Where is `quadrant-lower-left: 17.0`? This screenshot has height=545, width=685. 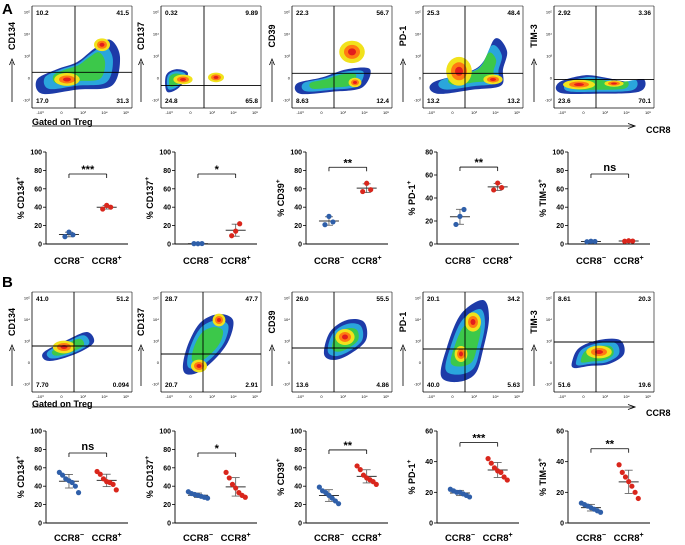 quadrant-lower-left: 17.0 is located at coordinates (42, 101).